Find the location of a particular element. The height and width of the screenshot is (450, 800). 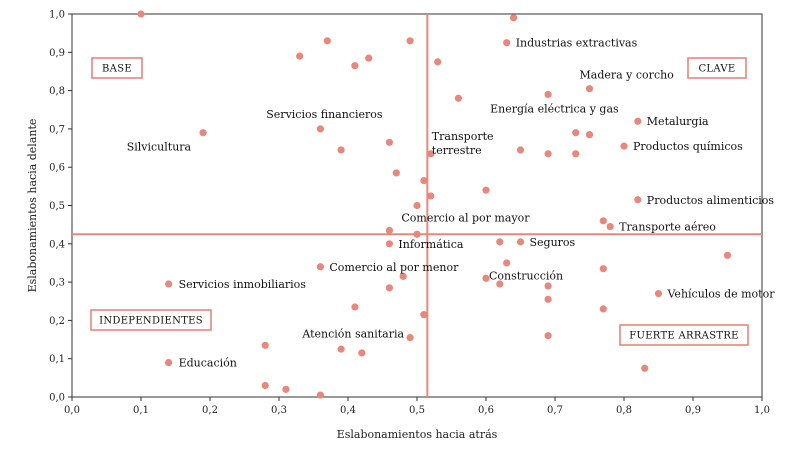

point-label-line: terrestre is located at coordinates (457, 150).